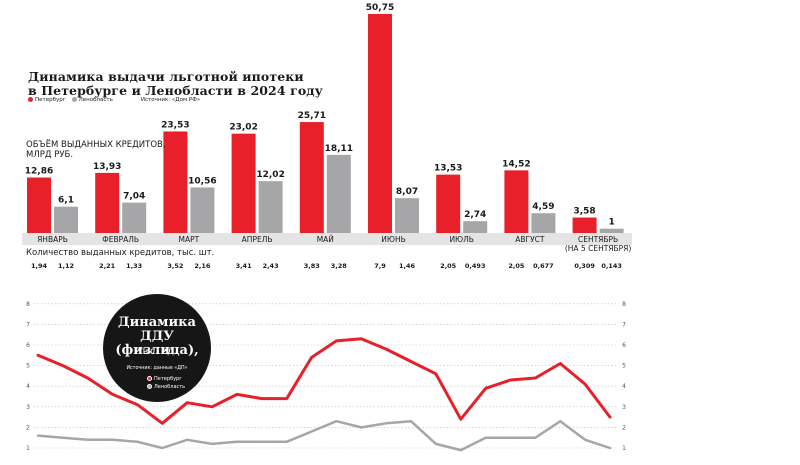 The height and width of the screenshot is (465, 800). I want to click on ytick-right-8: 8, so click(624, 304).